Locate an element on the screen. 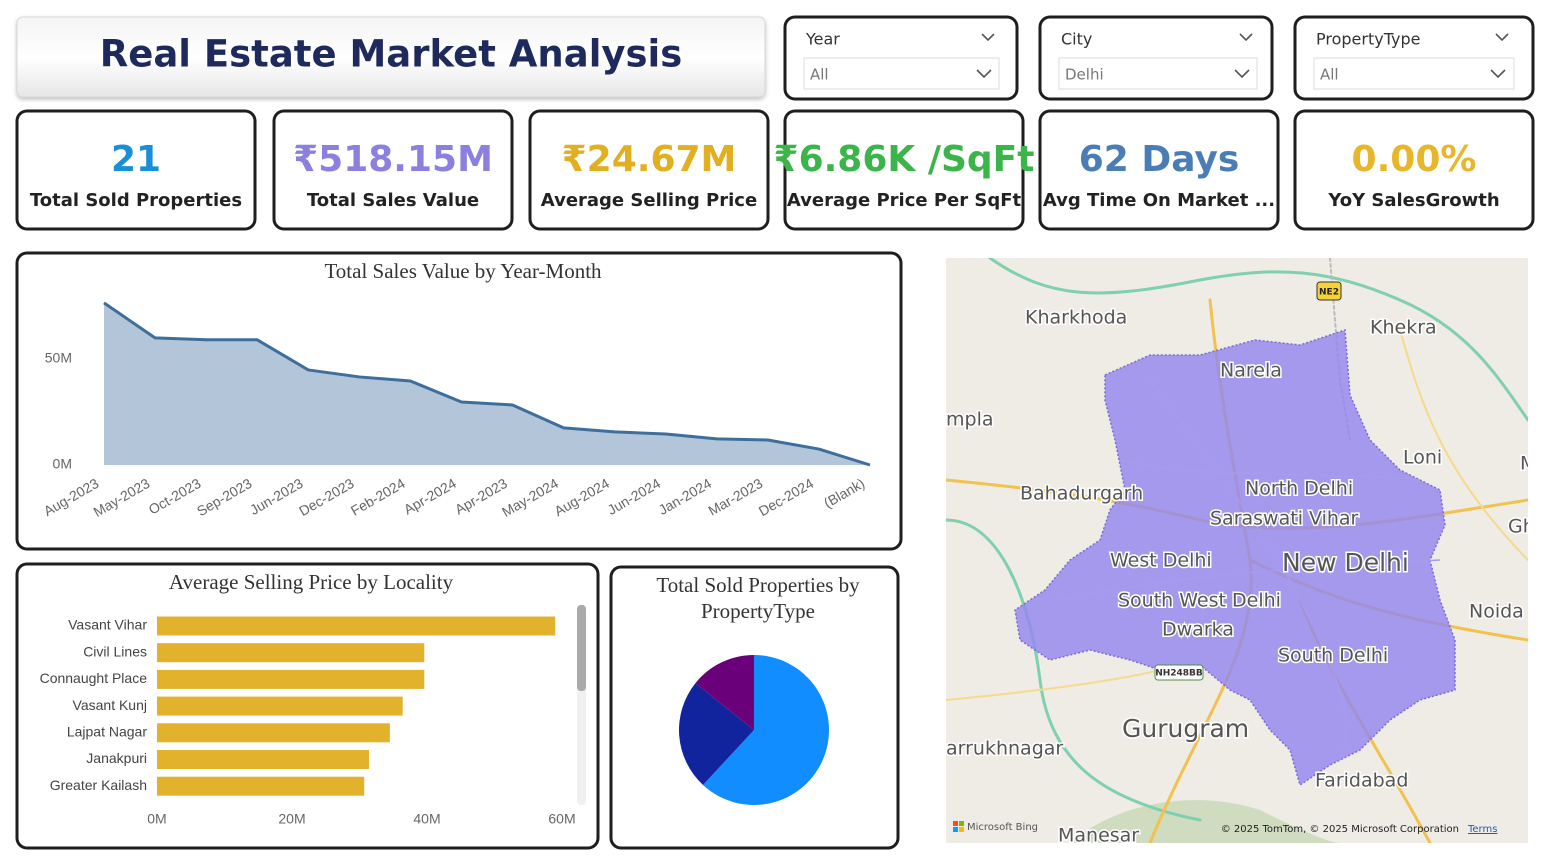 The height and width of the screenshot is (865, 1550). map-label: arrukhnagar is located at coordinates (1004, 749).